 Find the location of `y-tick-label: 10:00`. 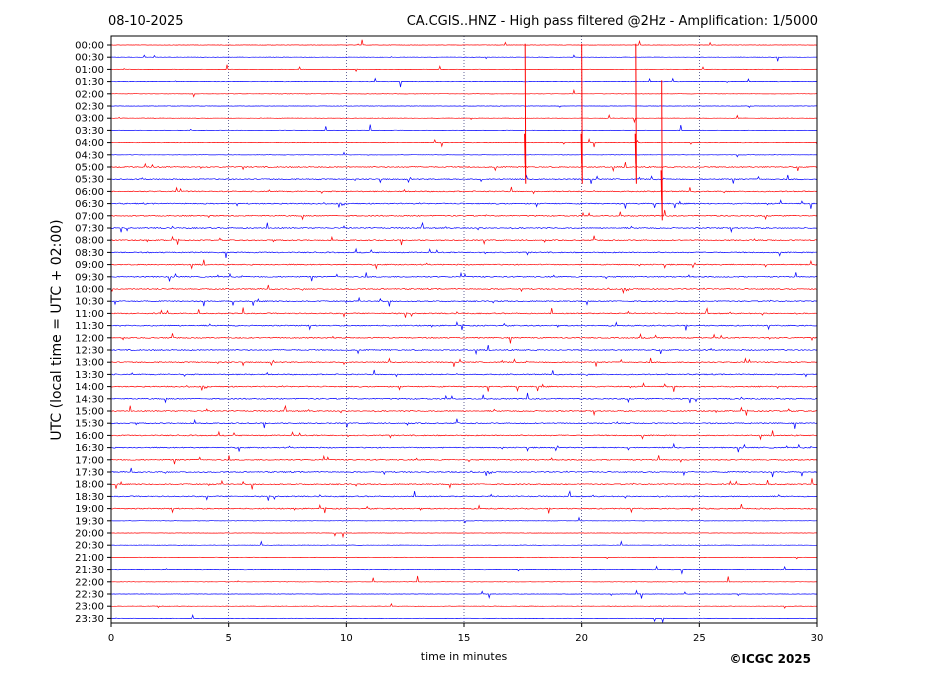

y-tick-label: 10:00 is located at coordinates (89, 290).